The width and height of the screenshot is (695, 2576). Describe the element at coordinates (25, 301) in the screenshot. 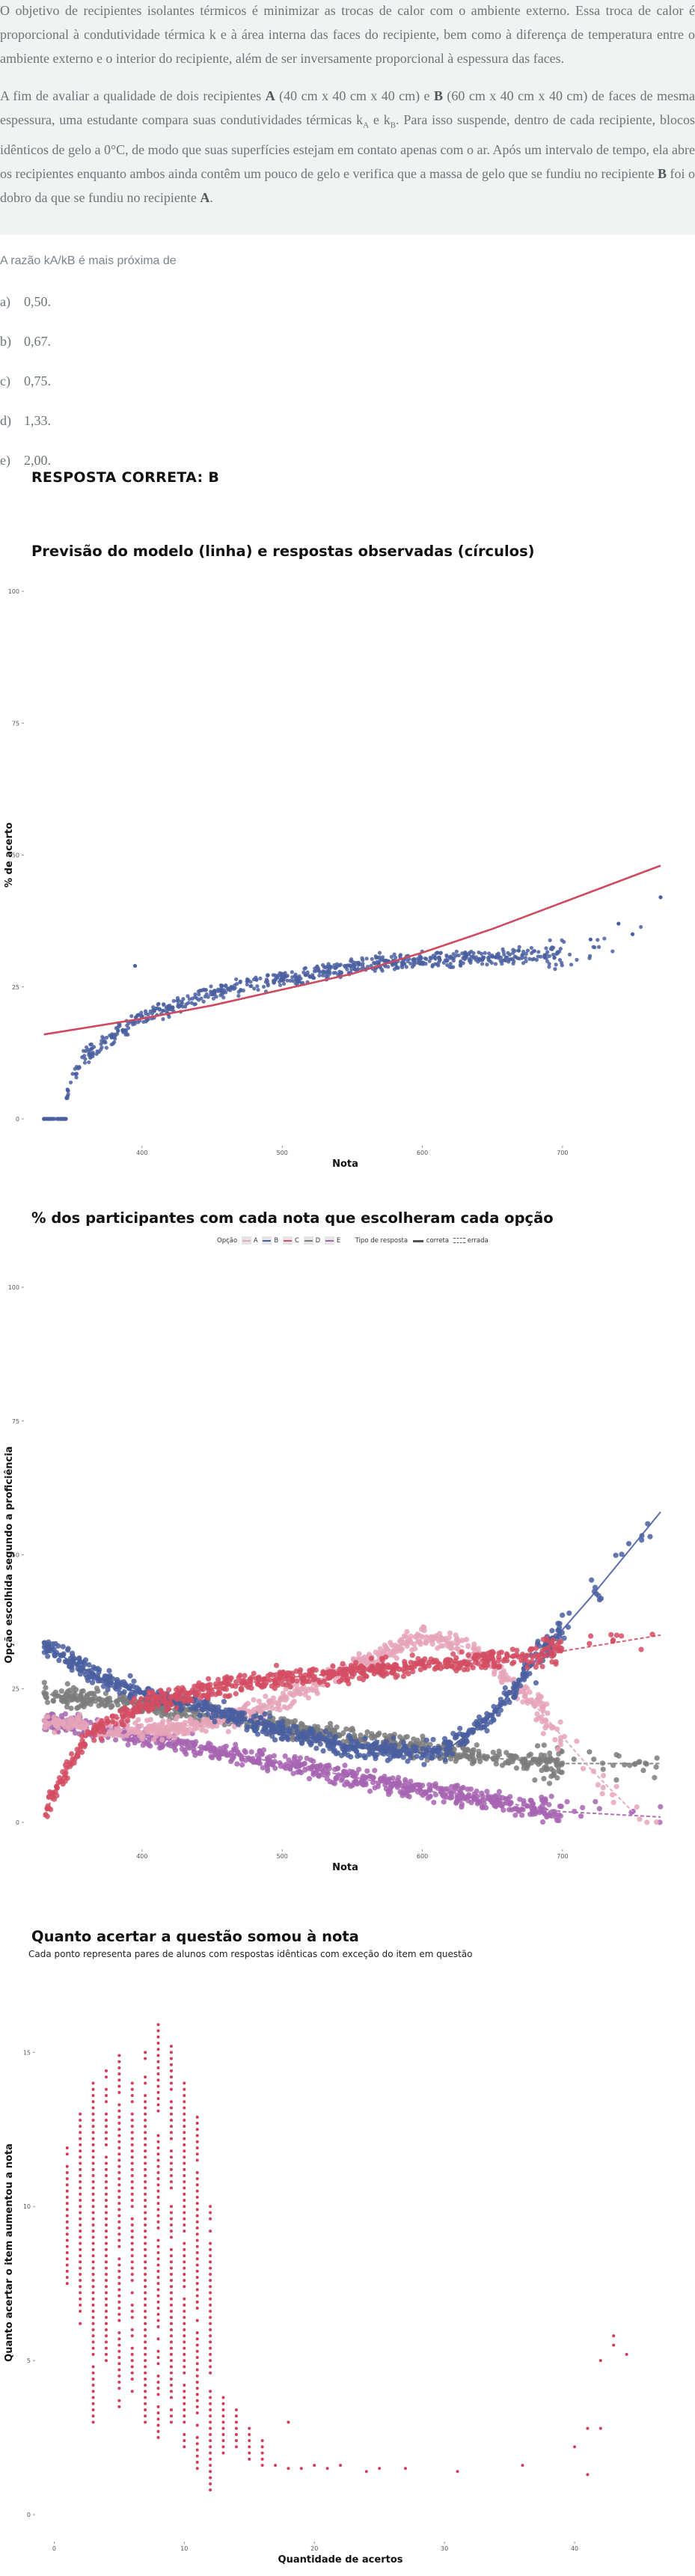

I see `alternative-a: a) 0,50.` at that location.